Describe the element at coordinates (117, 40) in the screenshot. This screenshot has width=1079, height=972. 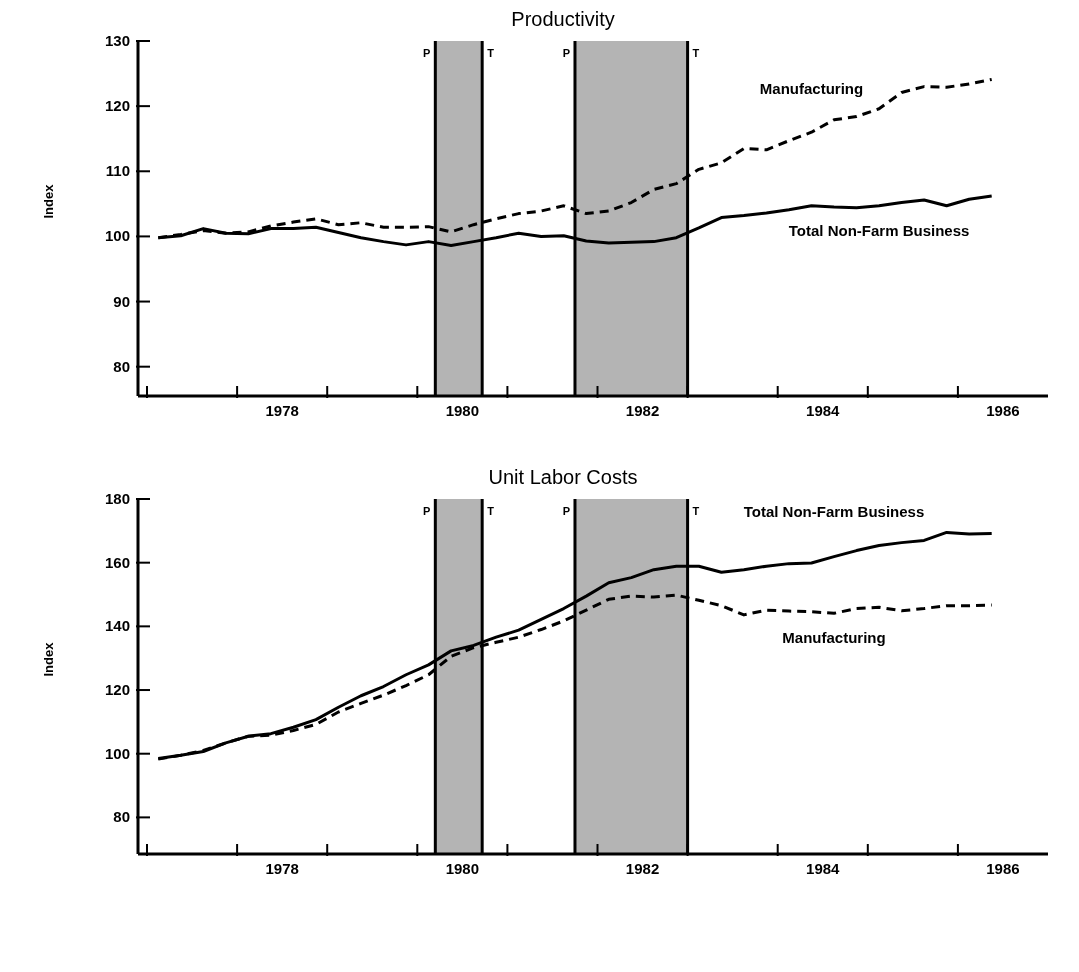
I see `y-tick-label: 130` at that location.